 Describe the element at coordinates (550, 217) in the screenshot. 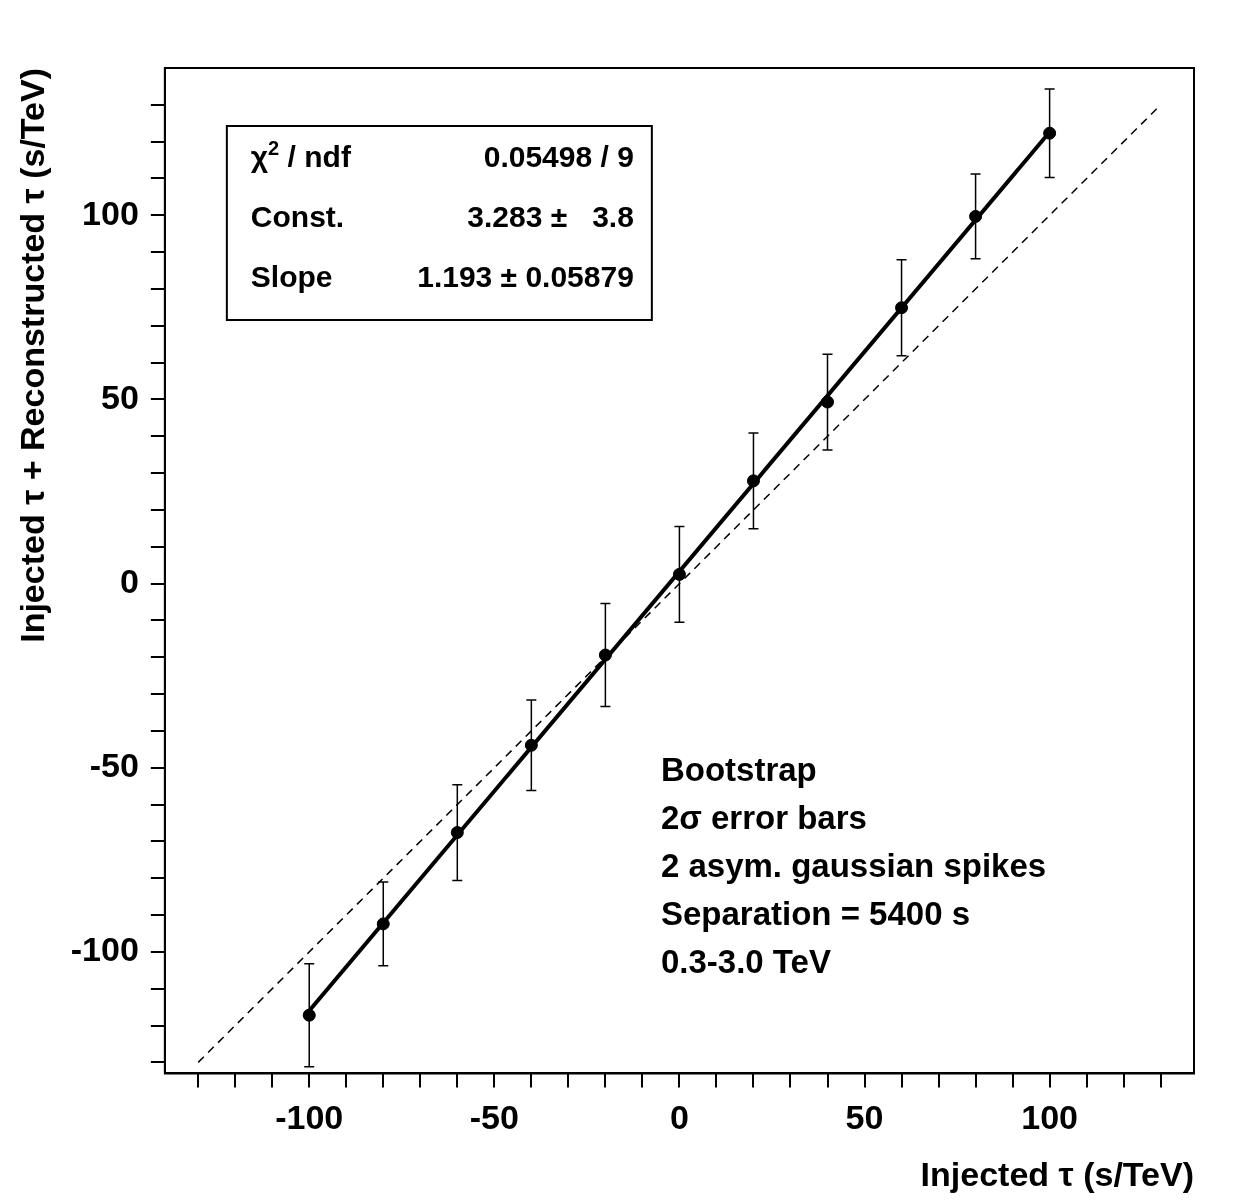

I see `annotation: 3.283 ± 3.8` at that location.